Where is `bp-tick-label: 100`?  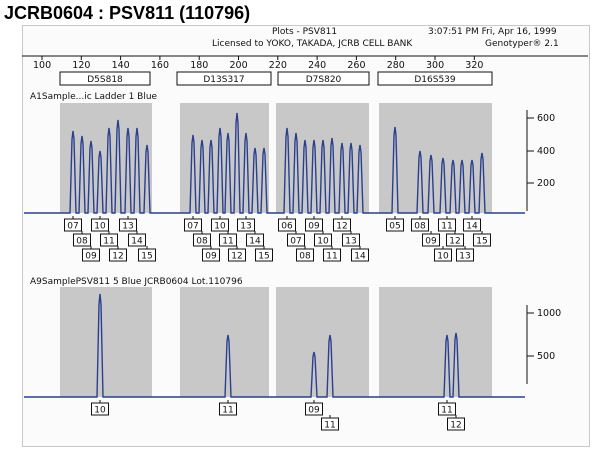
bp-tick-label: 100 is located at coordinates (42, 65).